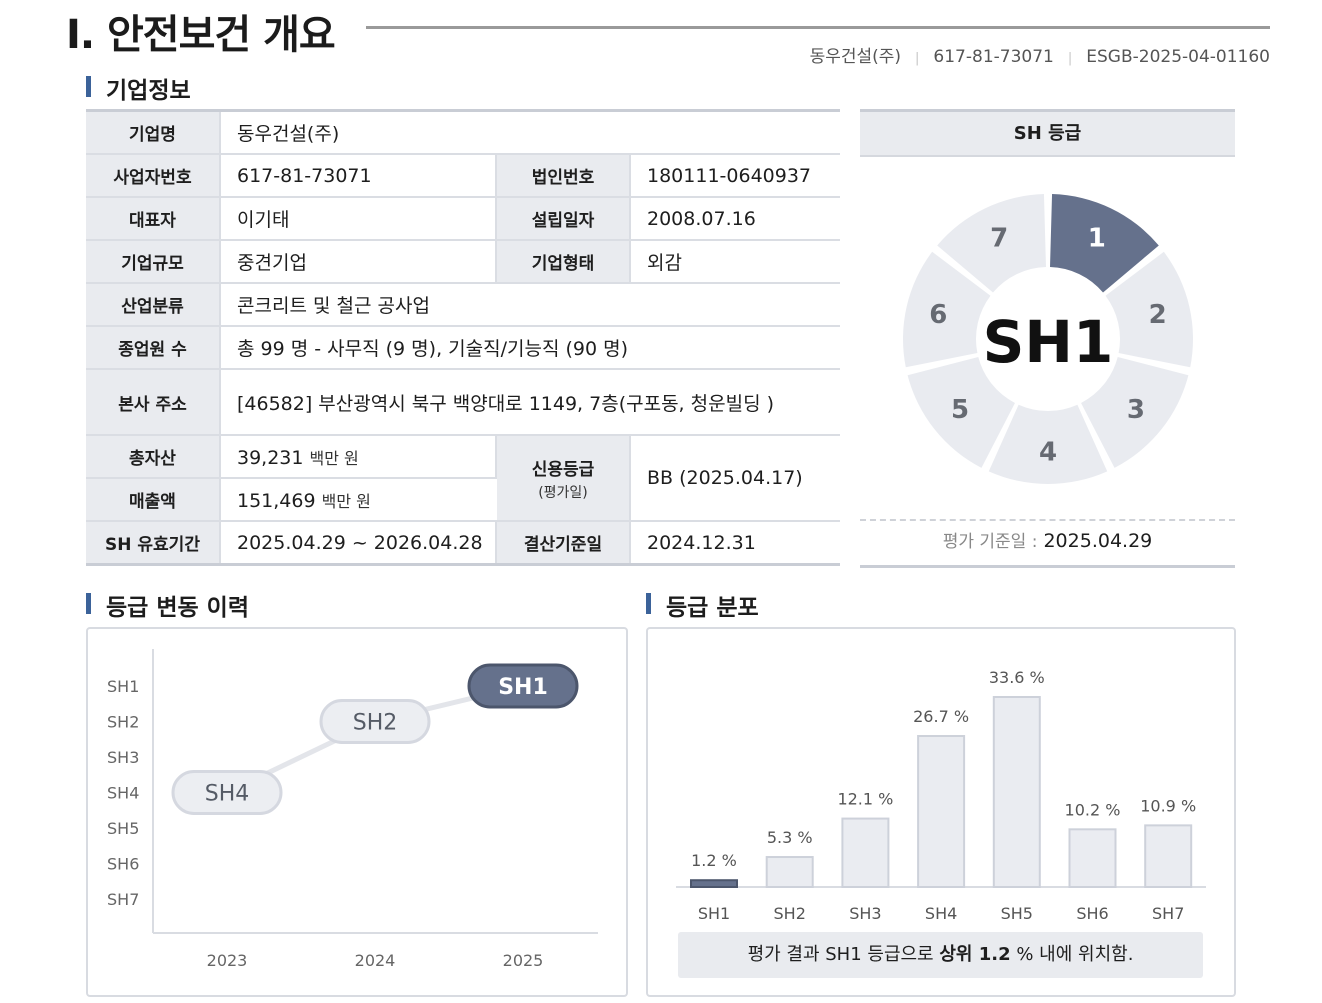 The image size is (1322, 1003). I want to click on sh-wheel-label-5: 5, so click(960, 410).